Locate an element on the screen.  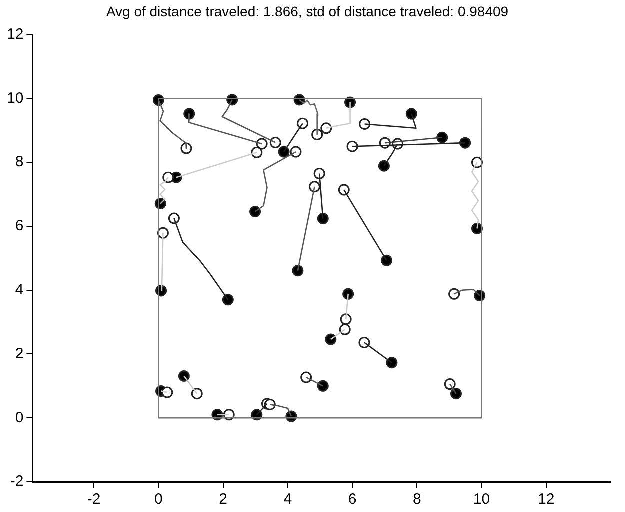
y-tick-label: 6 is located at coordinates (19, 226).